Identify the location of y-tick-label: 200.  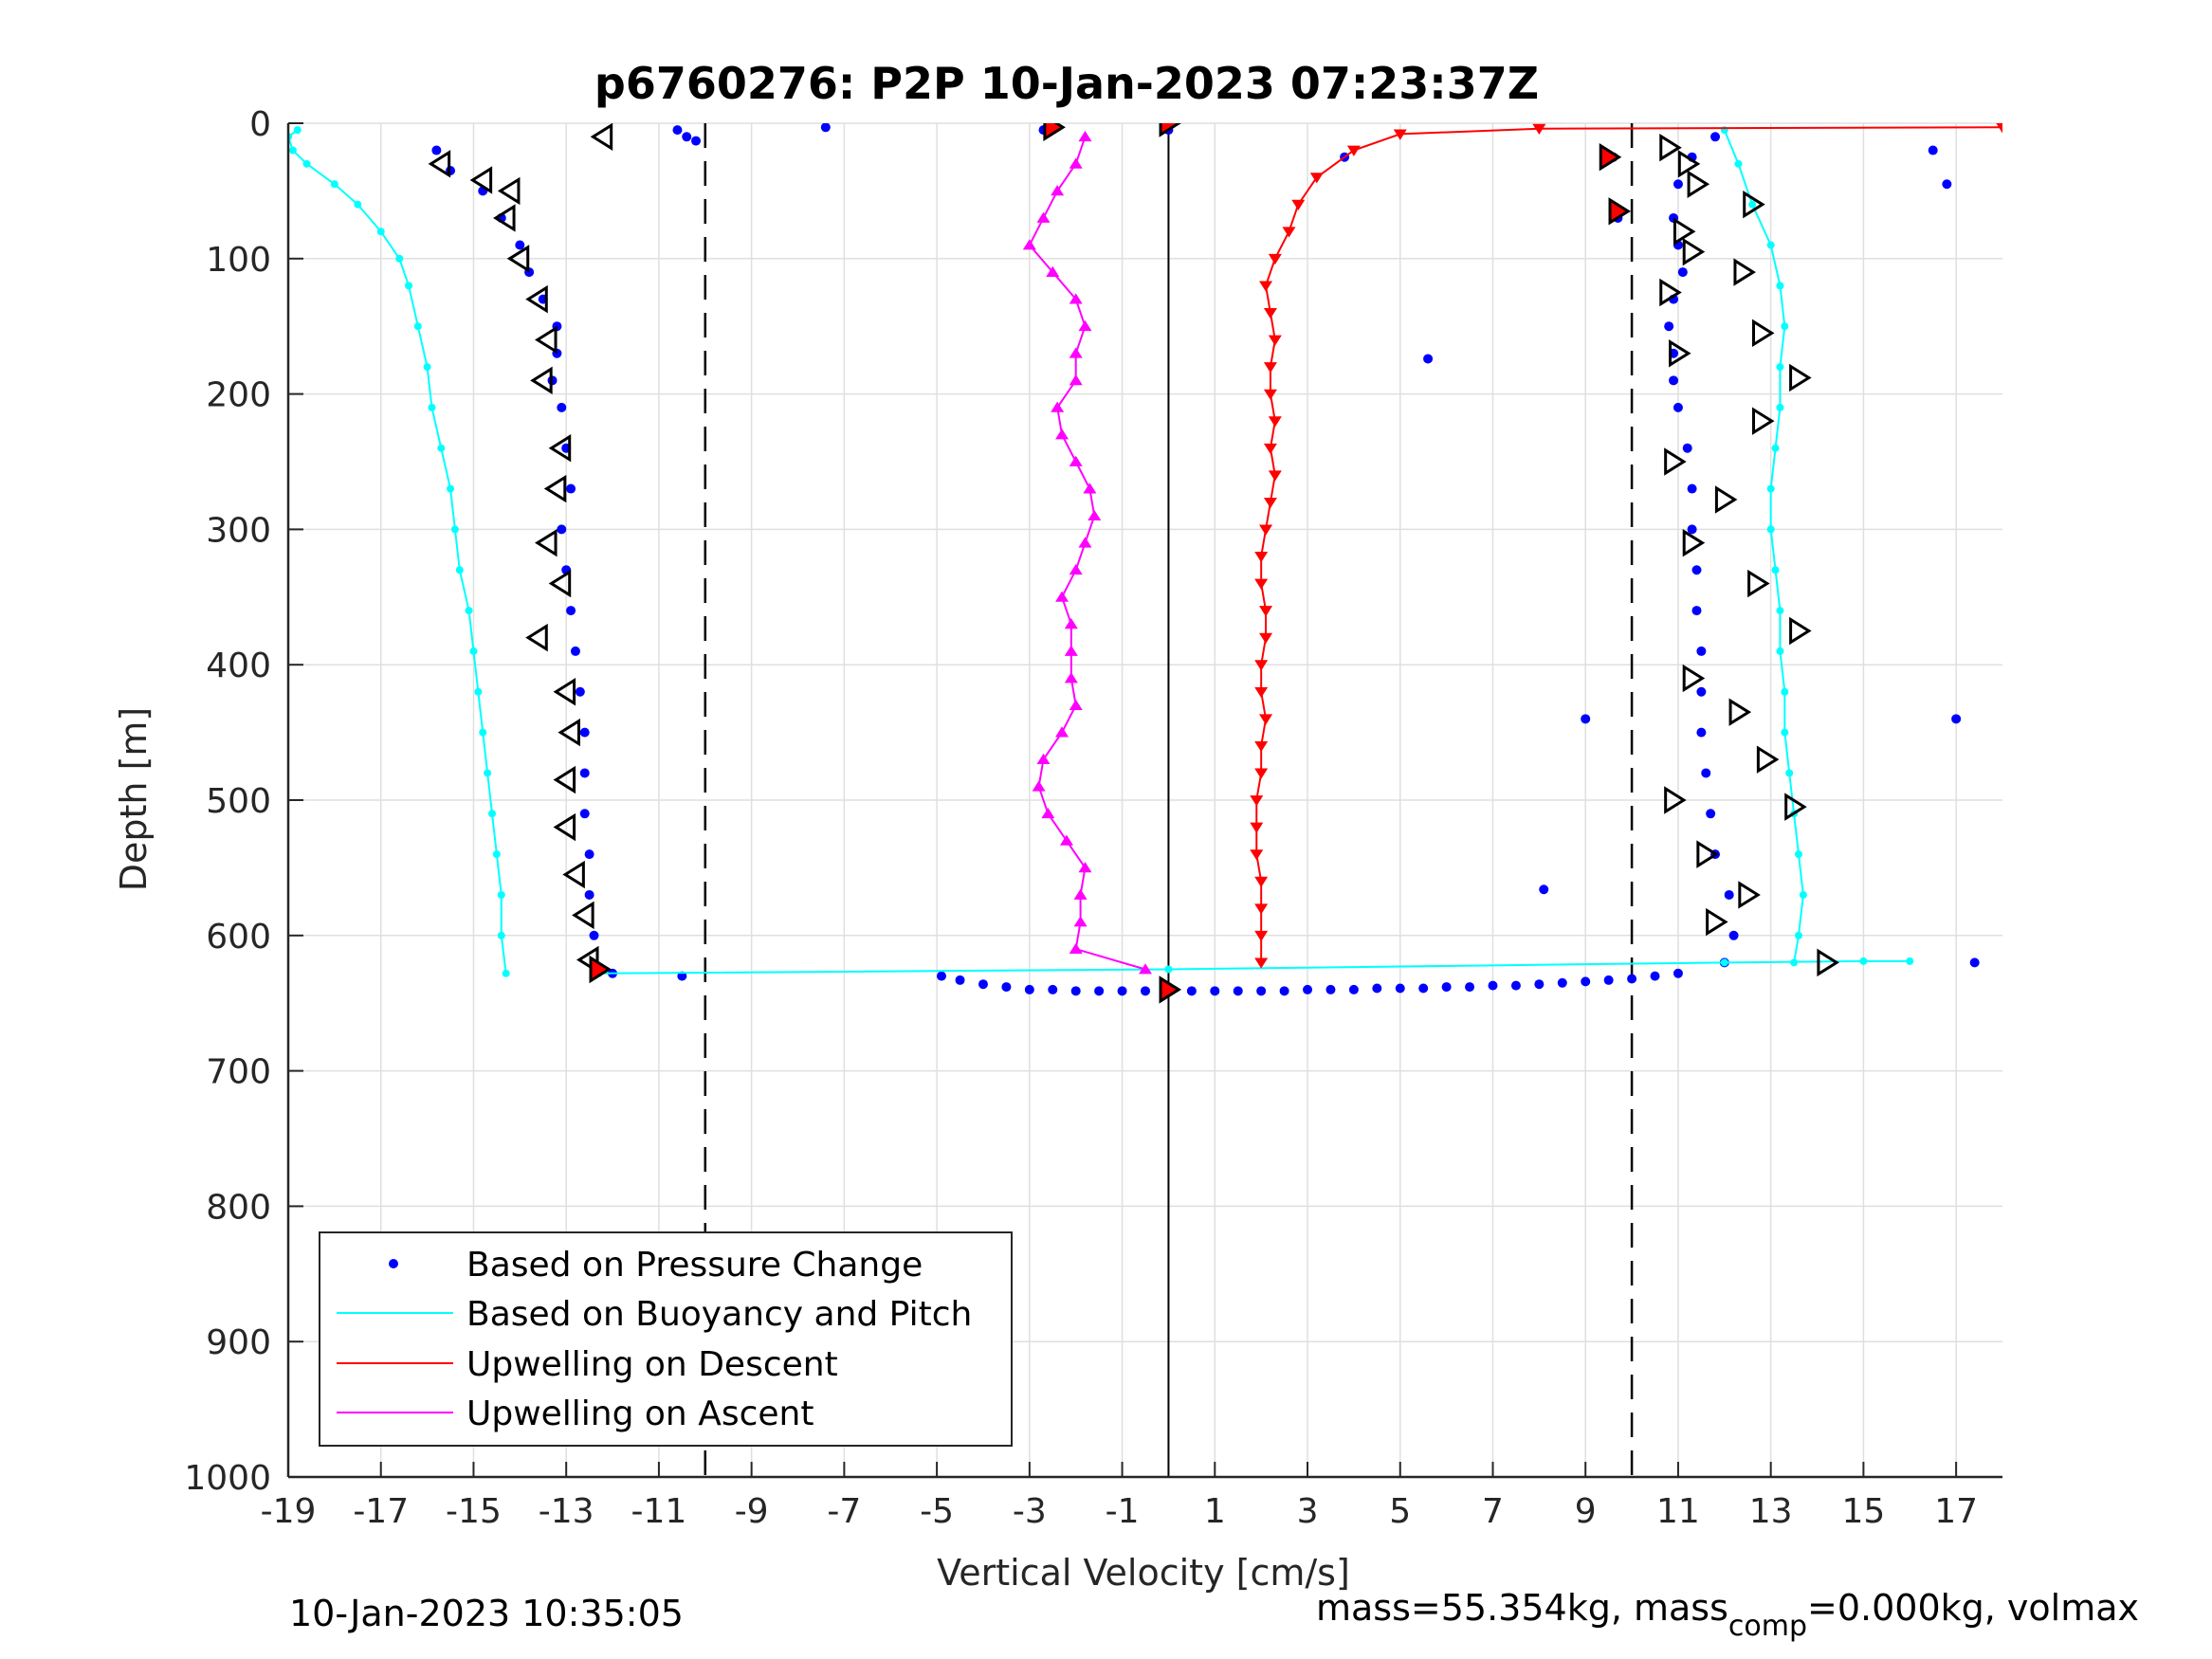
(238, 395).